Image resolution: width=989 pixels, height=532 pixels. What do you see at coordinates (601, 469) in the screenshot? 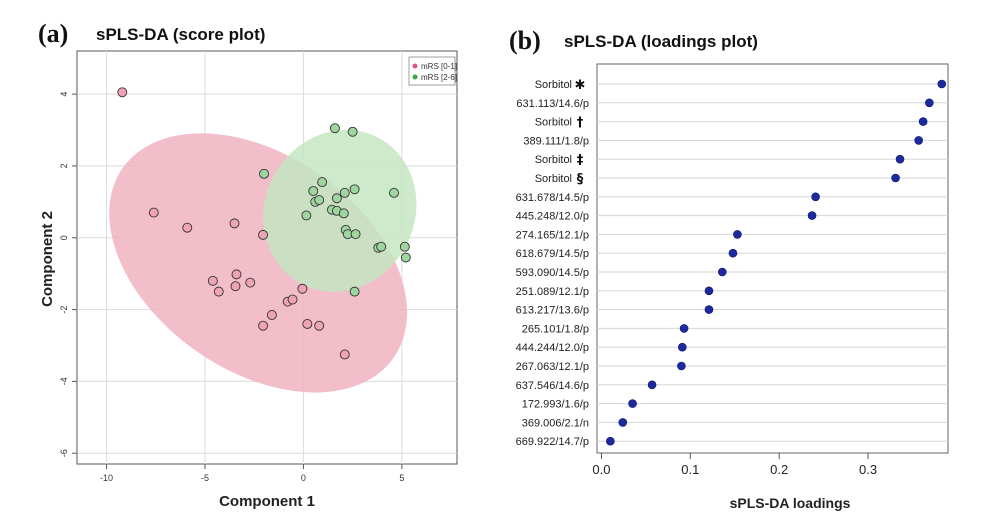
I see `loadings-x-tick-label: 0.0` at bounding box center [601, 469].